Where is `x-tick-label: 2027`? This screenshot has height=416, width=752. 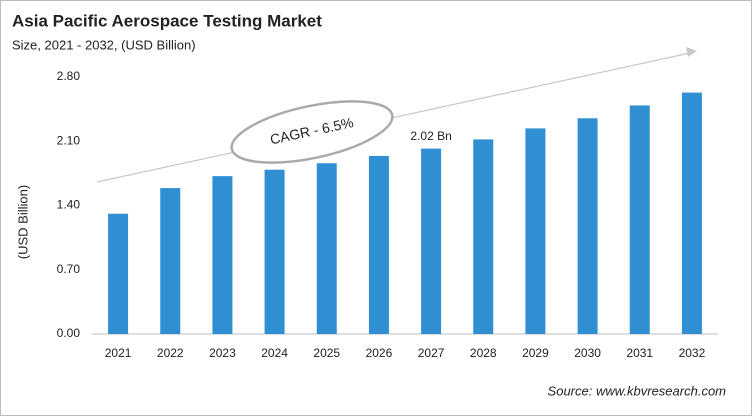
x-tick-label: 2027 is located at coordinates (431, 353).